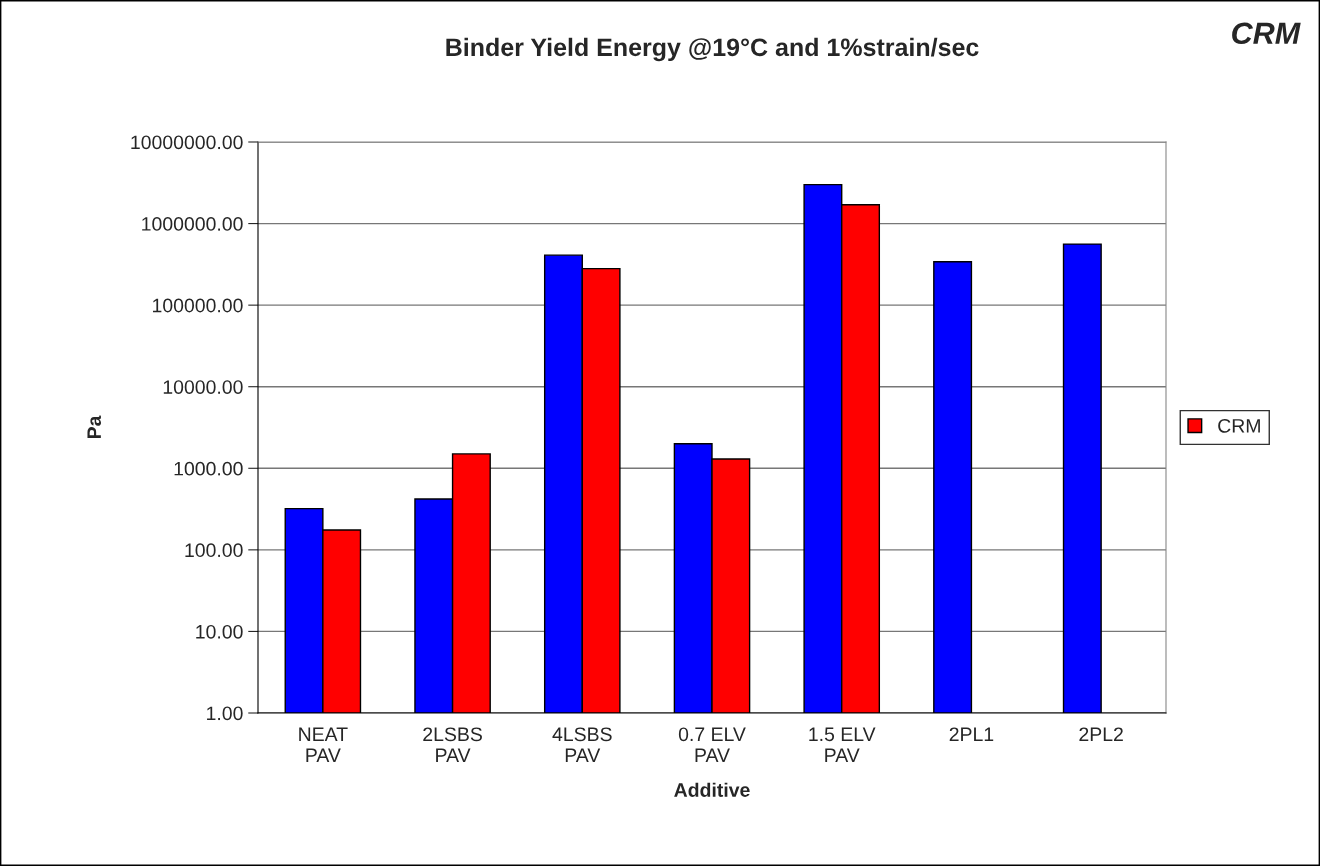 The width and height of the screenshot is (1320, 866). I want to click on x-tick-label: 4LSBS PAV, so click(582, 744).